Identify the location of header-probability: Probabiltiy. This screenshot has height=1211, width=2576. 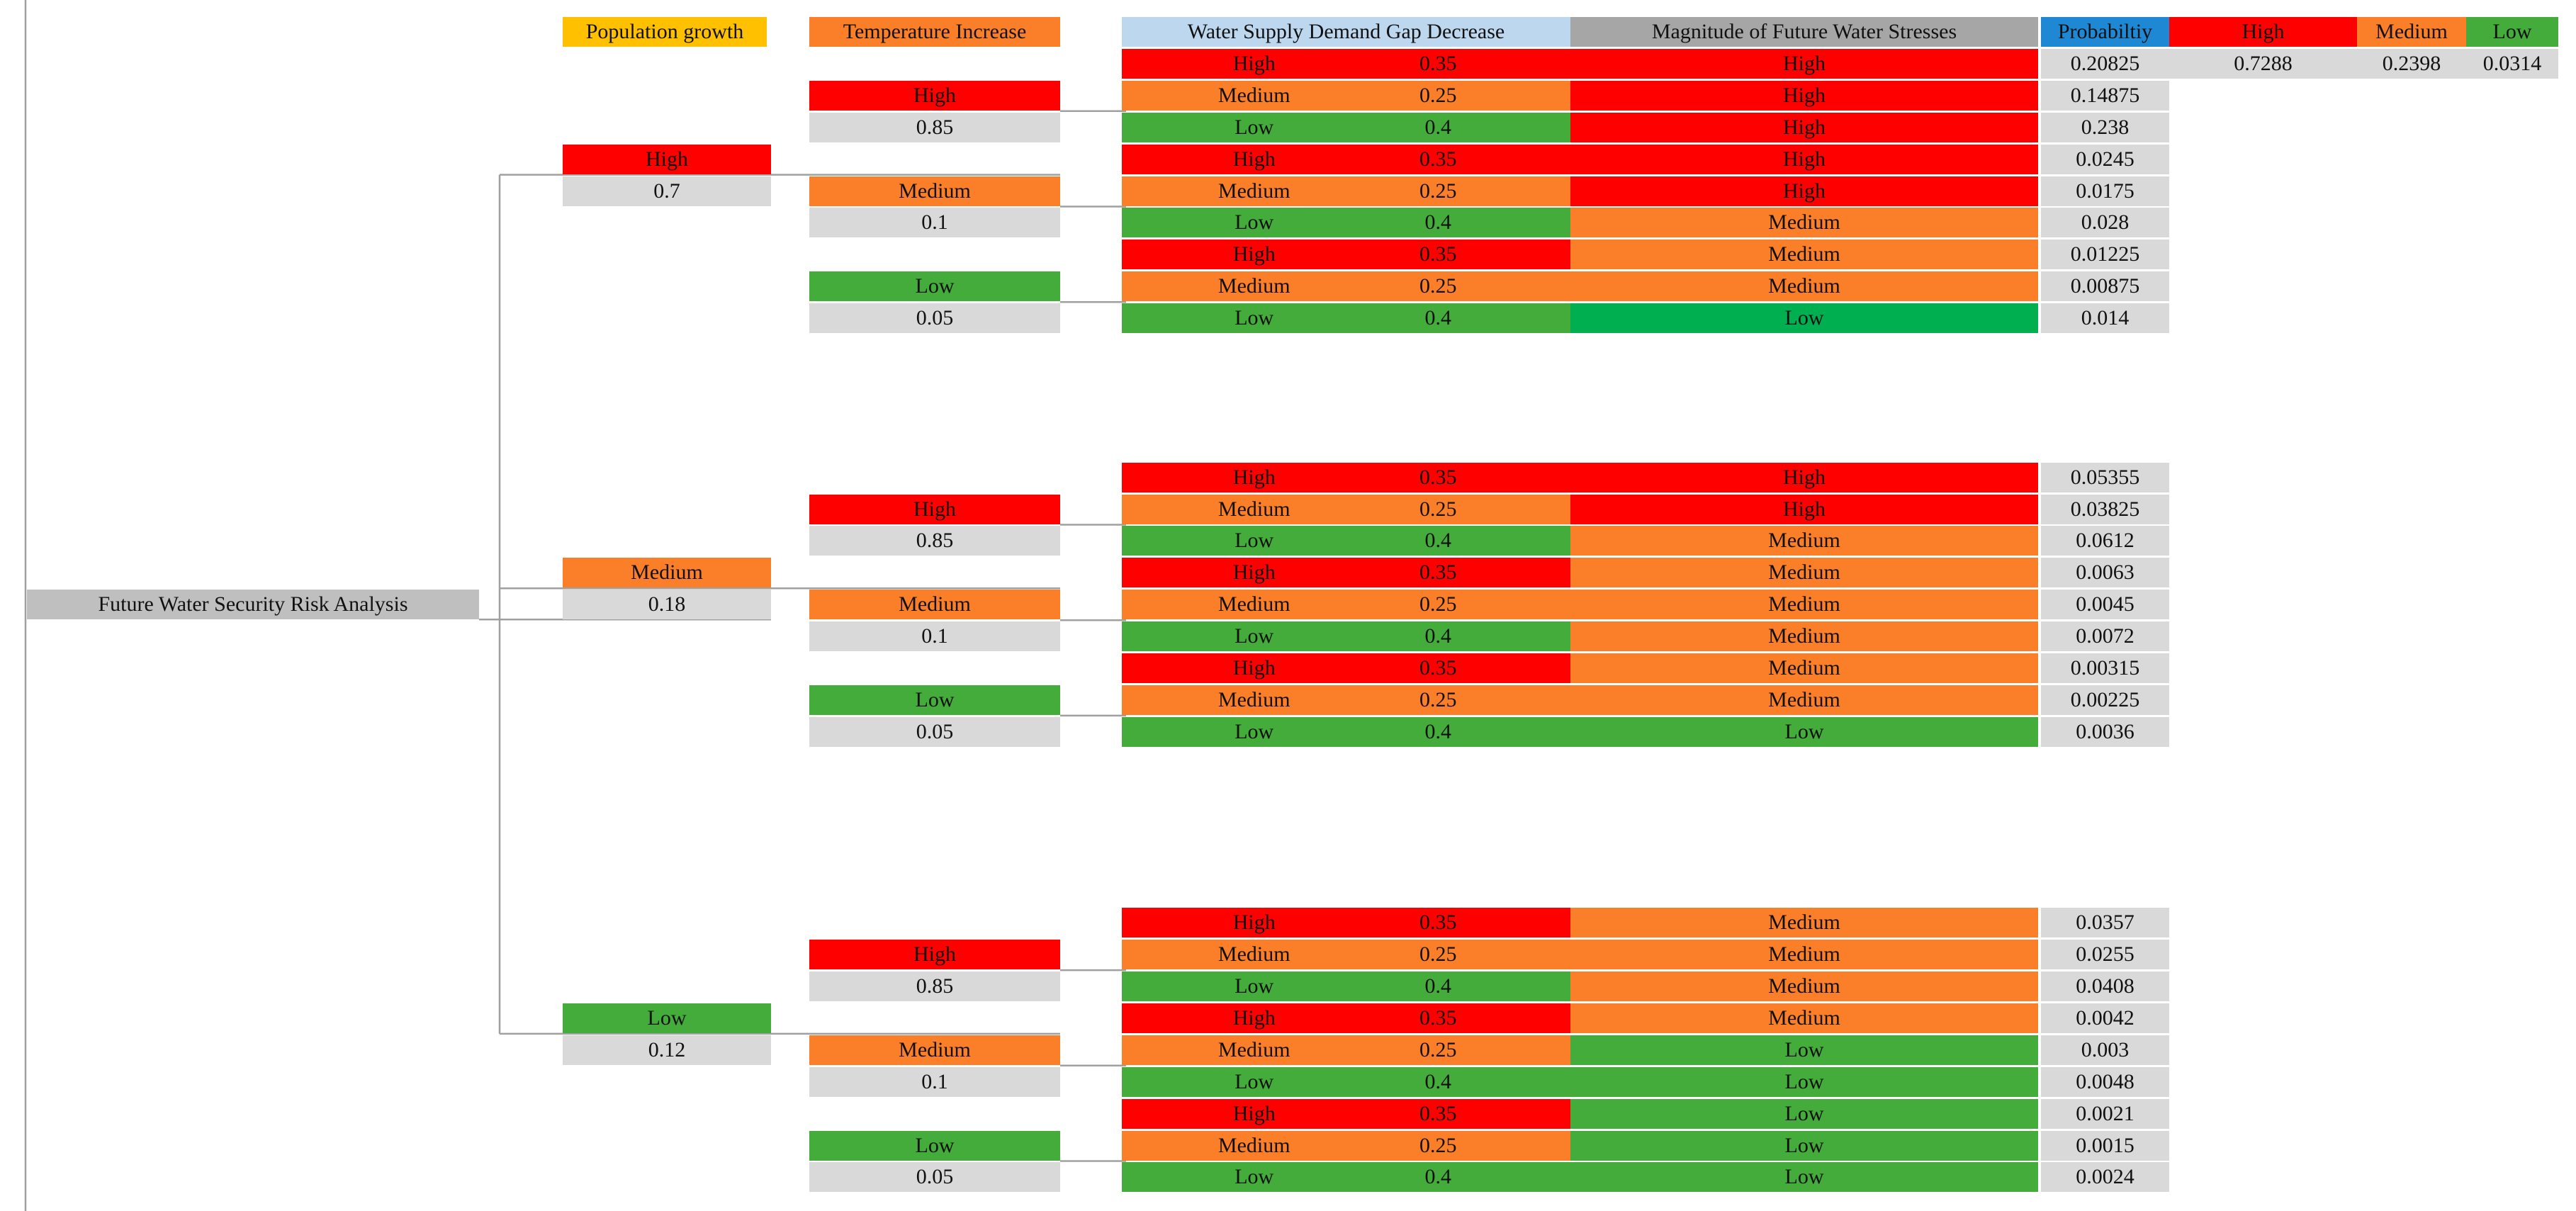
(2105, 32).